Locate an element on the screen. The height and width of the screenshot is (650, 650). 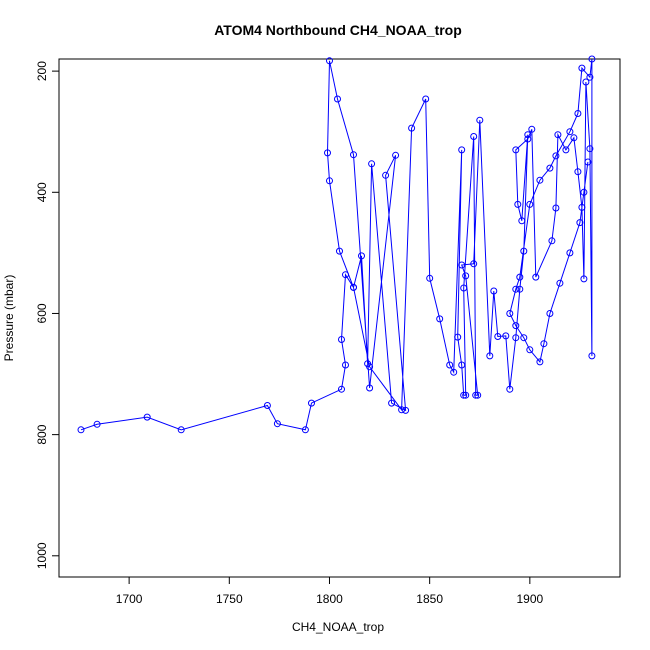
y-tick-label: 200 is located at coordinates (42, 71).